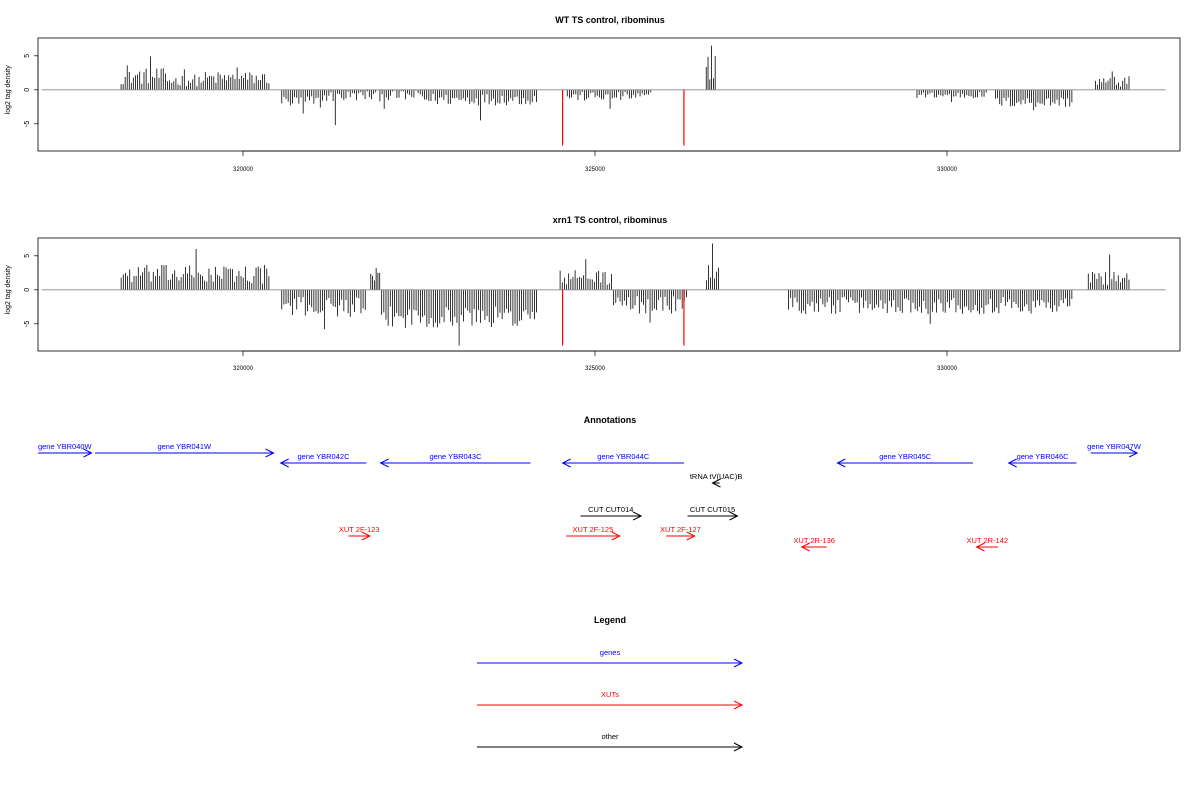 The width and height of the screenshot is (1200, 800). What do you see at coordinates (610, 742) in the screenshot?
I see `legend-item-other: other` at bounding box center [610, 742].